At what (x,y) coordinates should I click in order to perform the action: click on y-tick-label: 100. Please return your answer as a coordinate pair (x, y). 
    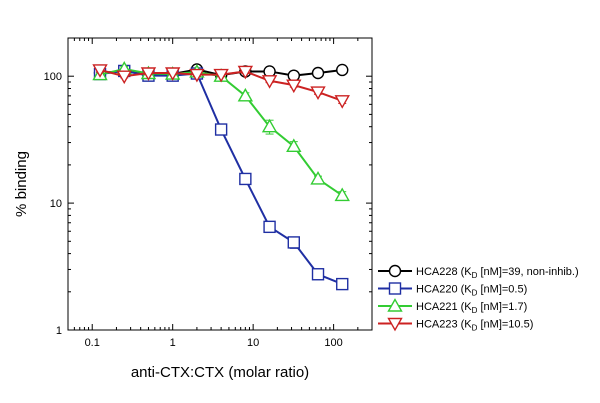
    Looking at the image, I should click on (53, 77).